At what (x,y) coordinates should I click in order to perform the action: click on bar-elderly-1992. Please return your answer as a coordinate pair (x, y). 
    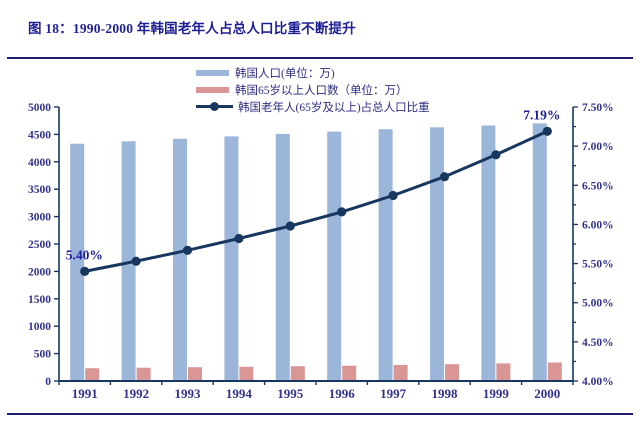
    Looking at the image, I should click on (143, 374).